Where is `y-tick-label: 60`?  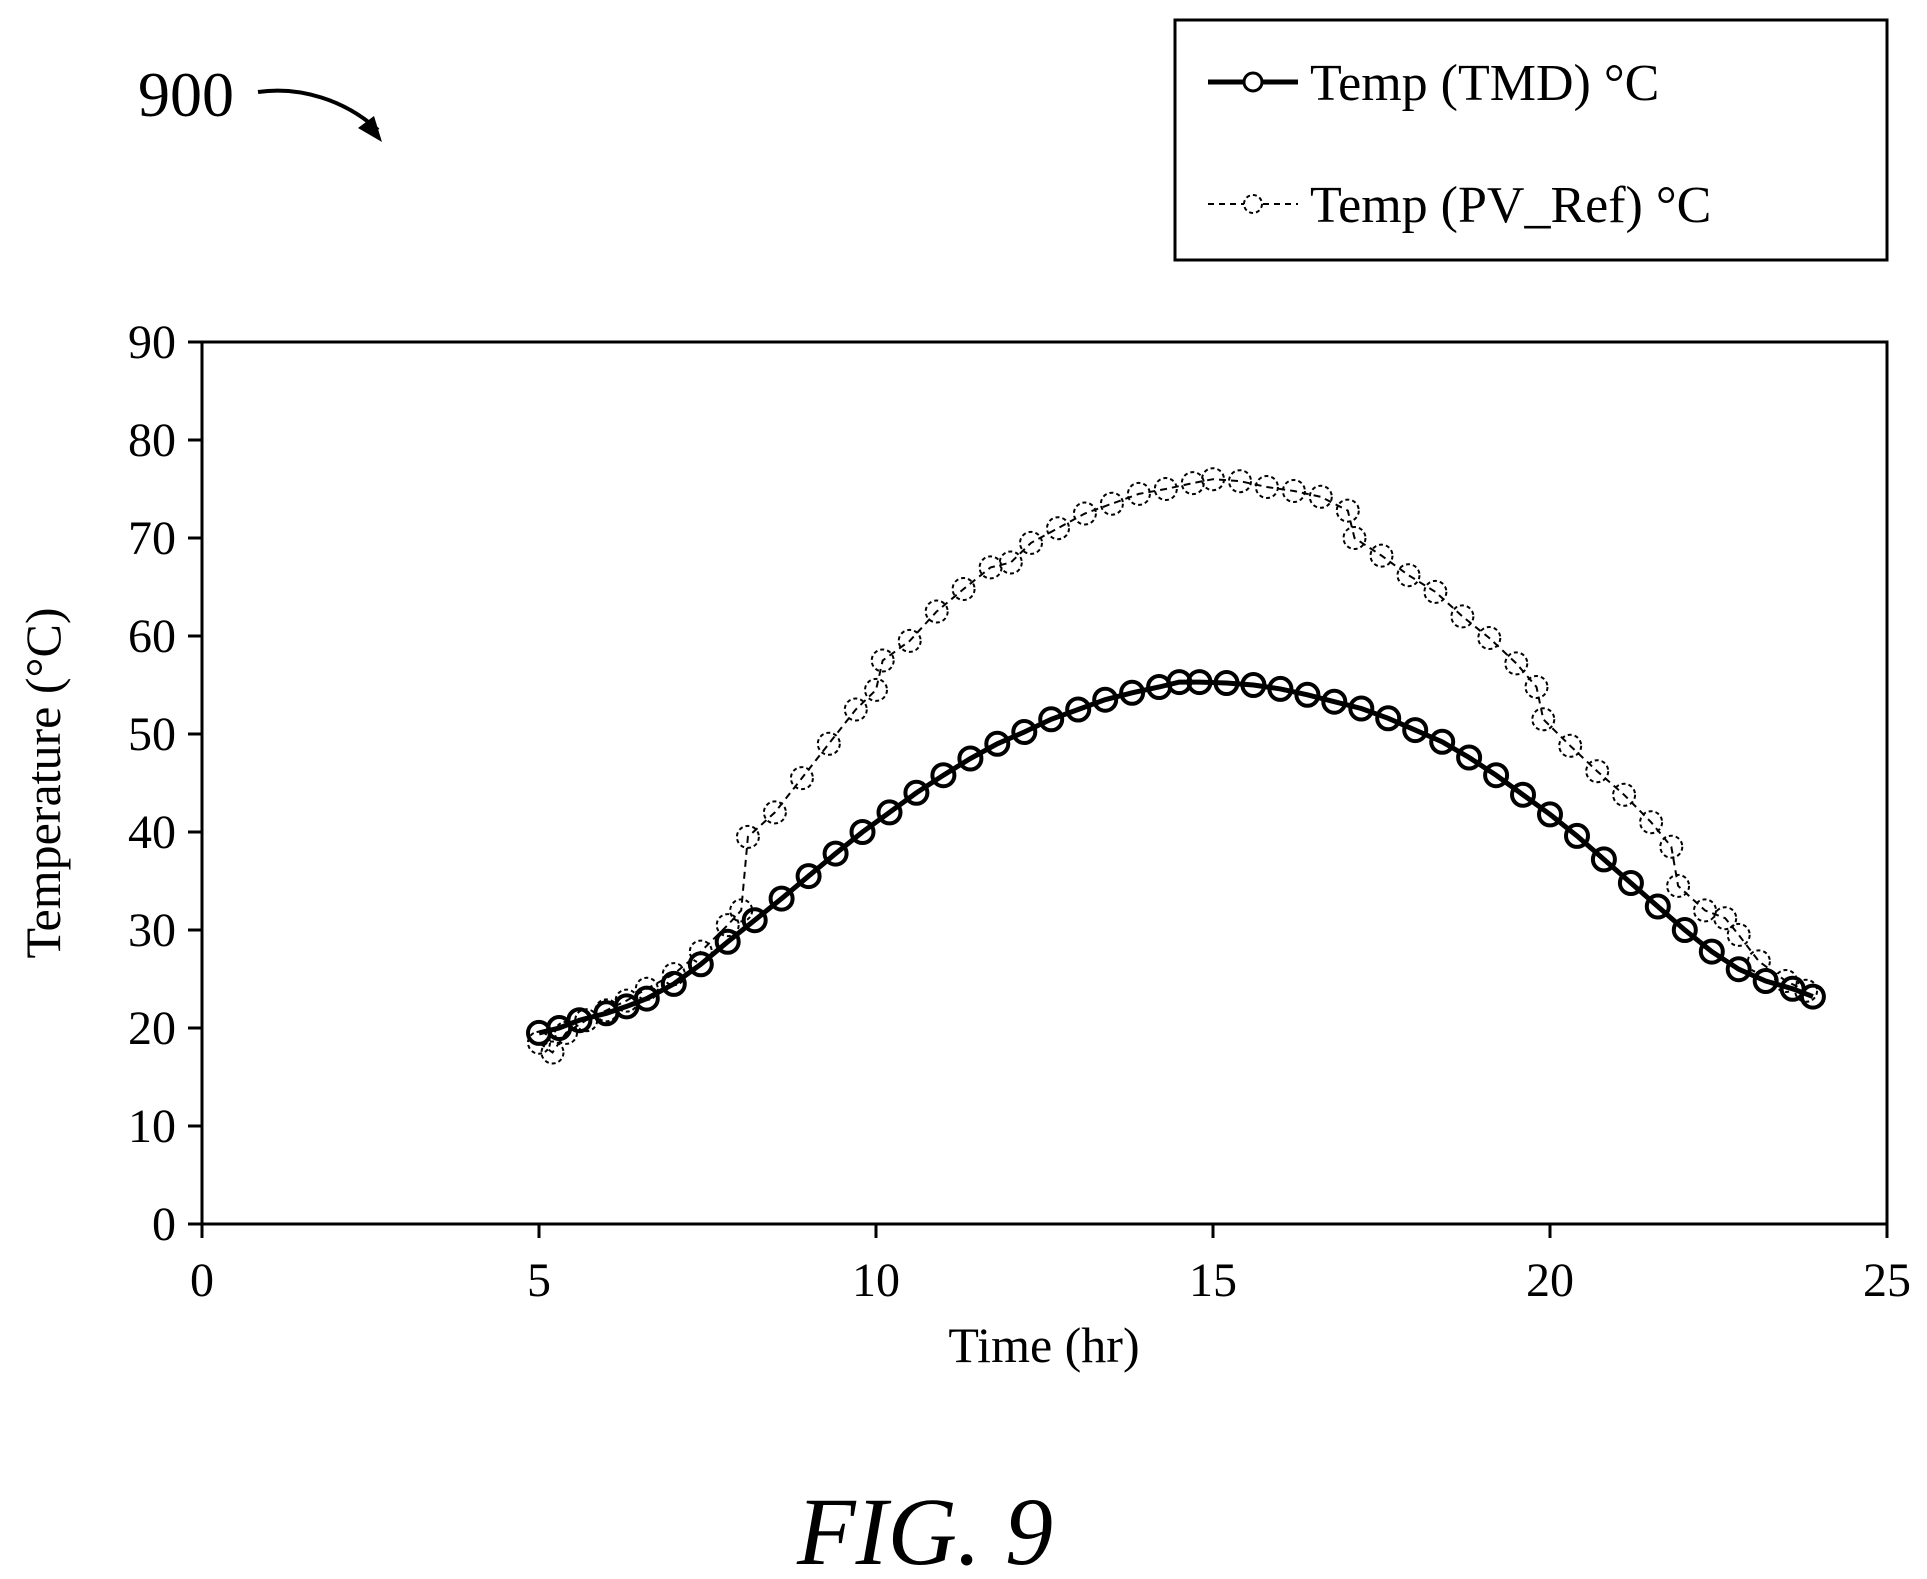
y-tick-label: 60 is located at coordinates (152, 636).